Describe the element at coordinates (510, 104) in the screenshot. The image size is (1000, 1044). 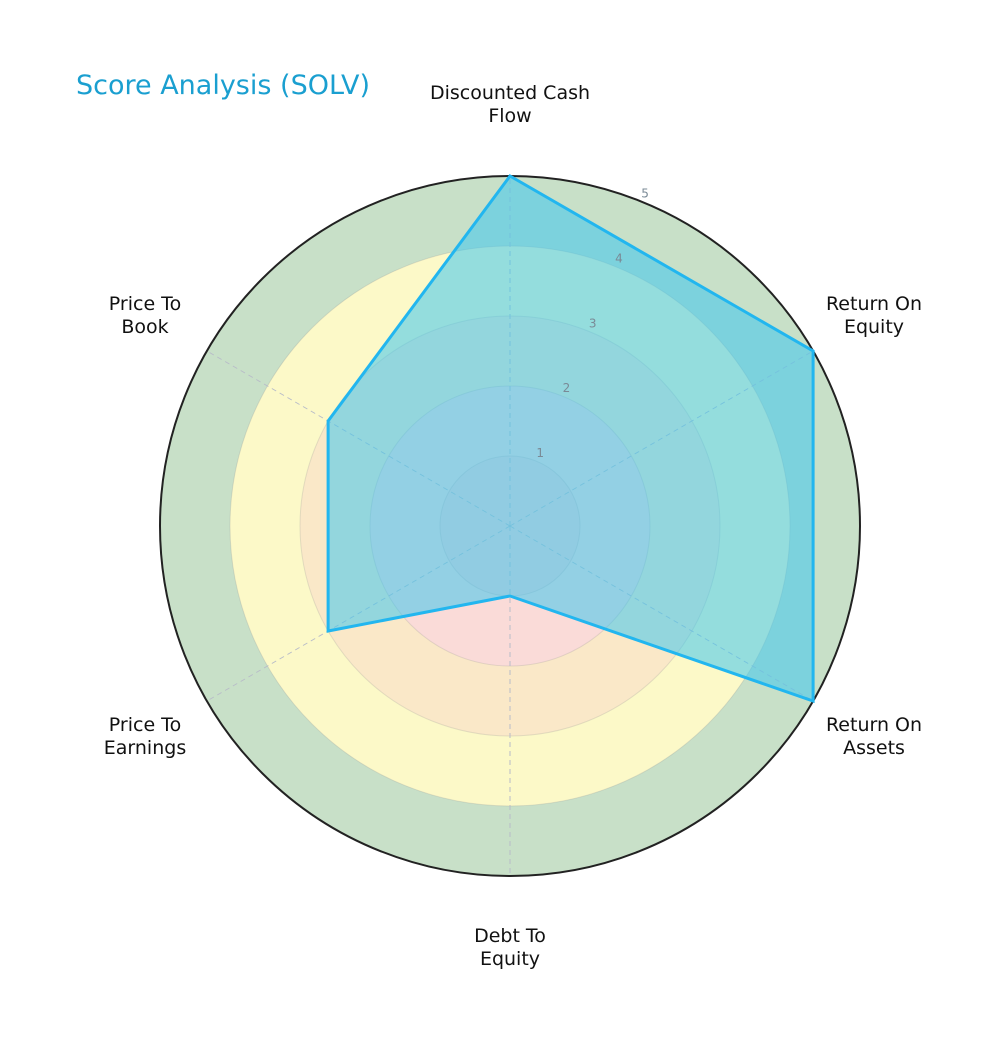
I see `axis-label-dcf: Discounted Cash Flow` at that location.